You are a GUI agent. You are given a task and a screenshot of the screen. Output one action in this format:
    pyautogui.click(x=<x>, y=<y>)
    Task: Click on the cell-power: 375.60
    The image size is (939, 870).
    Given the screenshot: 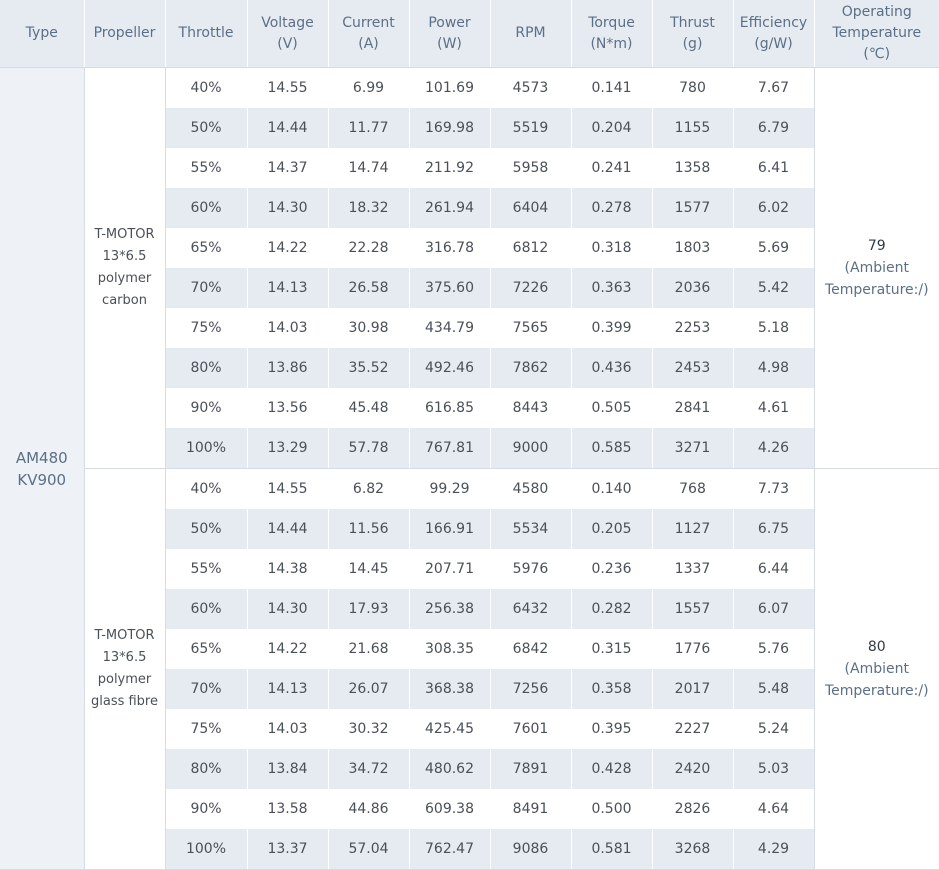 What is the action you would take?
    pyautogui.click(x=449, y=288)
    